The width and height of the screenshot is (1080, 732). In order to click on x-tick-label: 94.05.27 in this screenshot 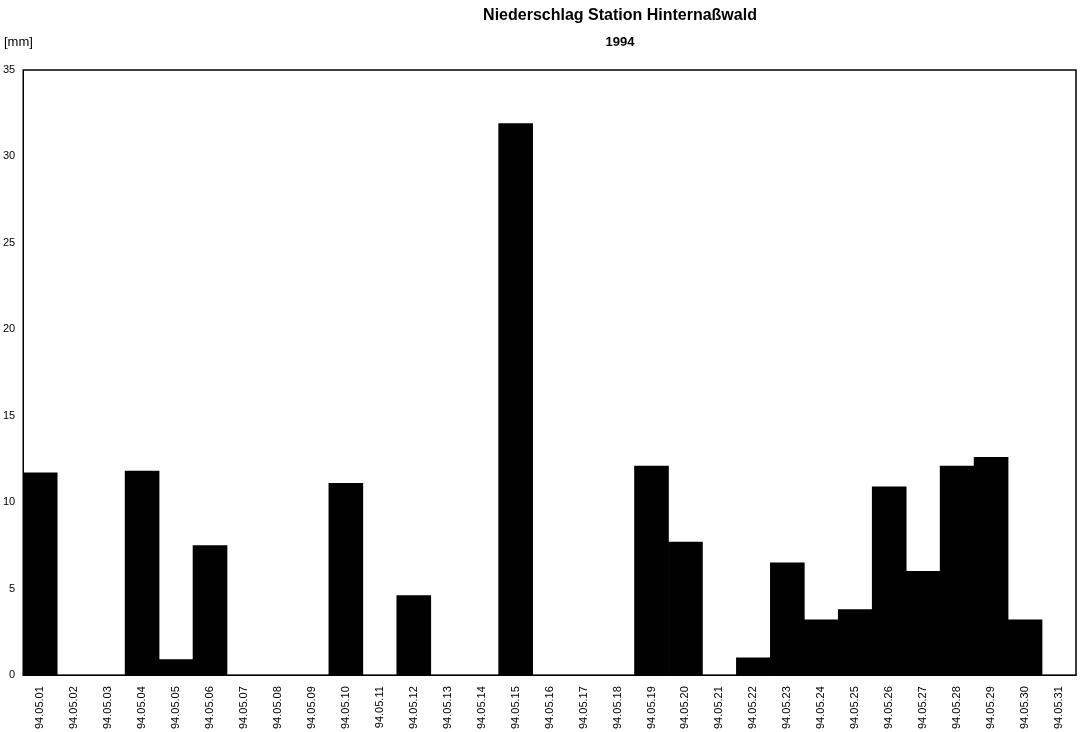, I will do `click(922, 708)`.